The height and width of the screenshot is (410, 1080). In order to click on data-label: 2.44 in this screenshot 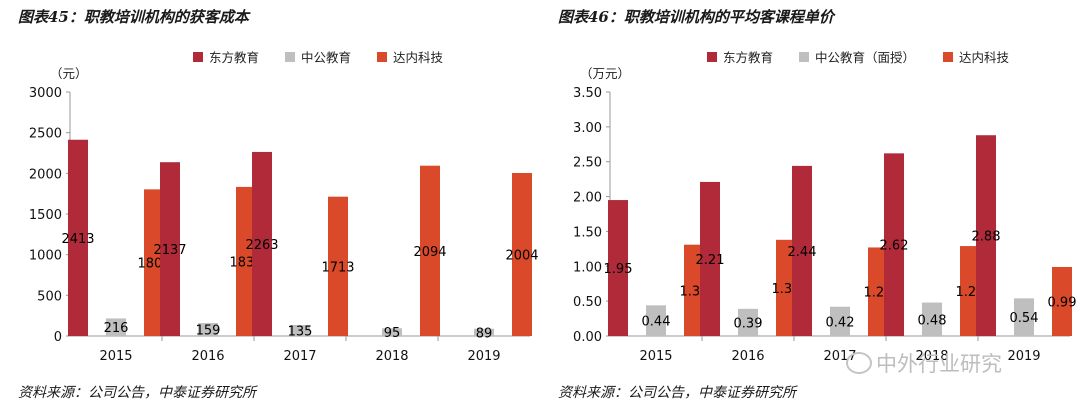, I will do `click(802, 252)`.